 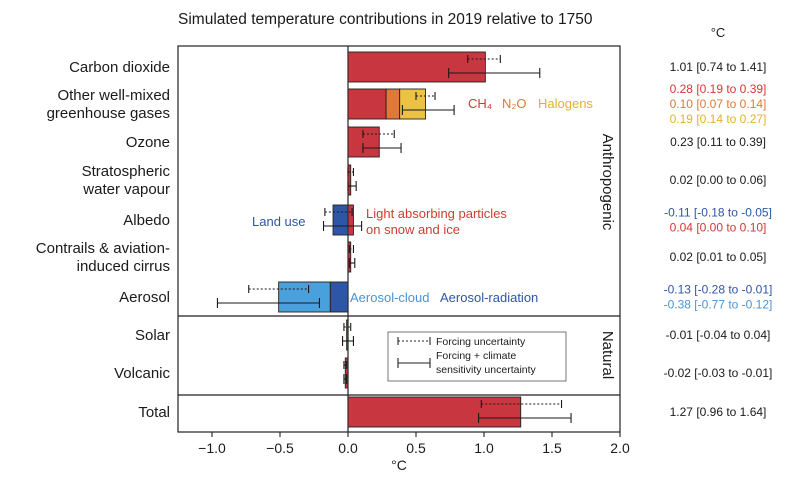 What do you see at coordinates (718, 257) in the screenshot?
I see `value-label: 0.02 [0.01 to 0.05]` at bounding box center [718, 257].